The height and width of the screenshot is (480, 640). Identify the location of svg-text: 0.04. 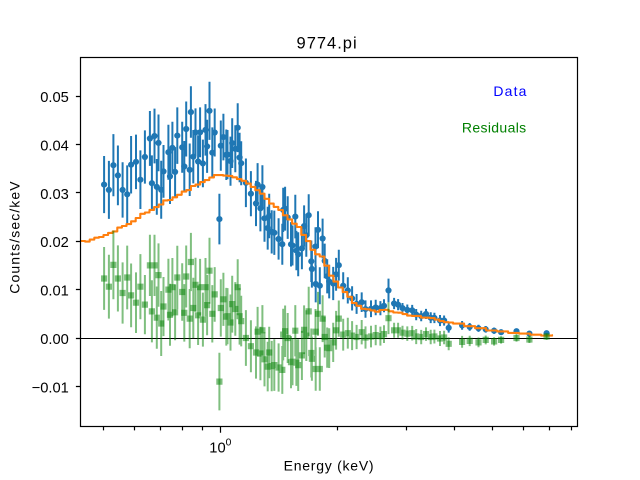
(54, 146).